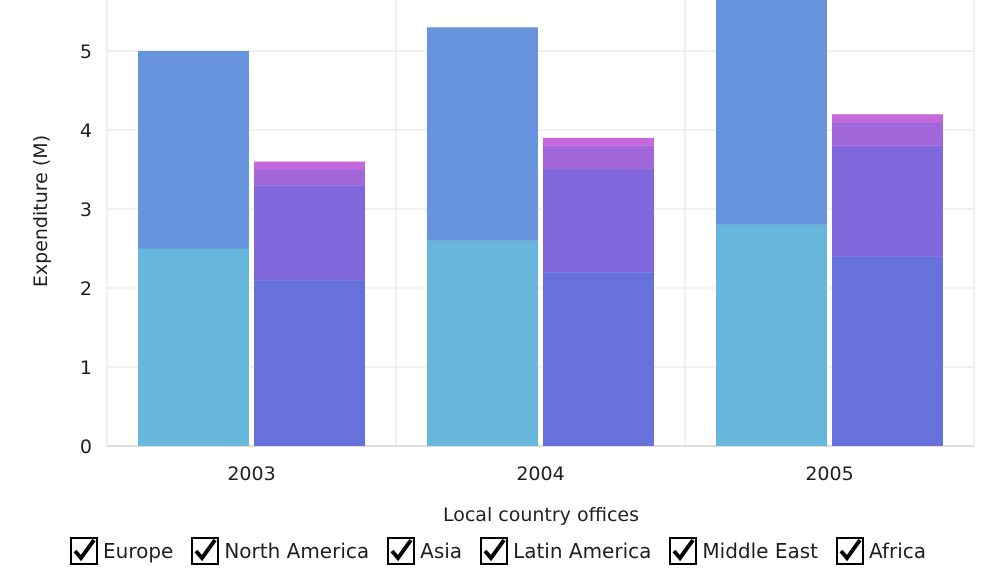  Describe the element at coordinates (309, 233) in the screenshot. I see `bar-latin-america-2003` at that location.